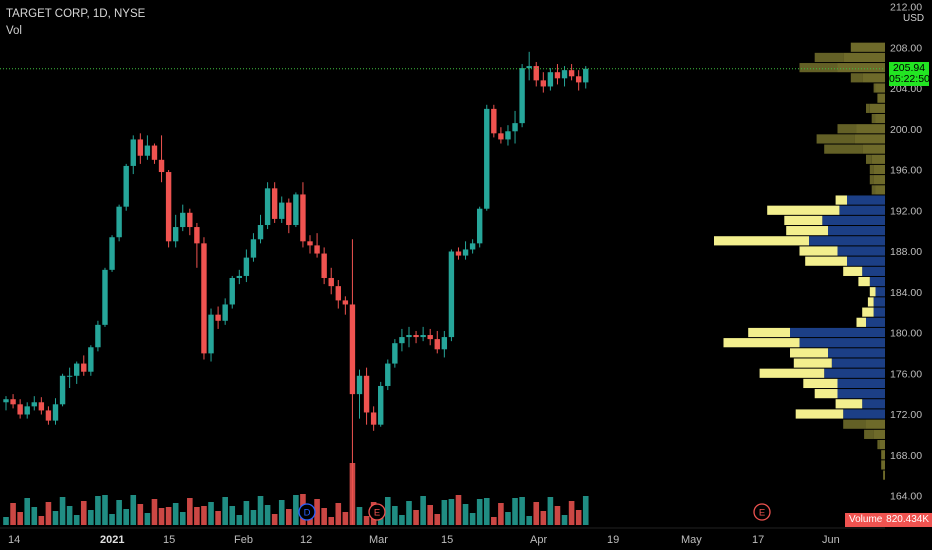  Describe the element at coordinates (306, 540) in the screenshot. I see `time-tick-label: 12` at that location.